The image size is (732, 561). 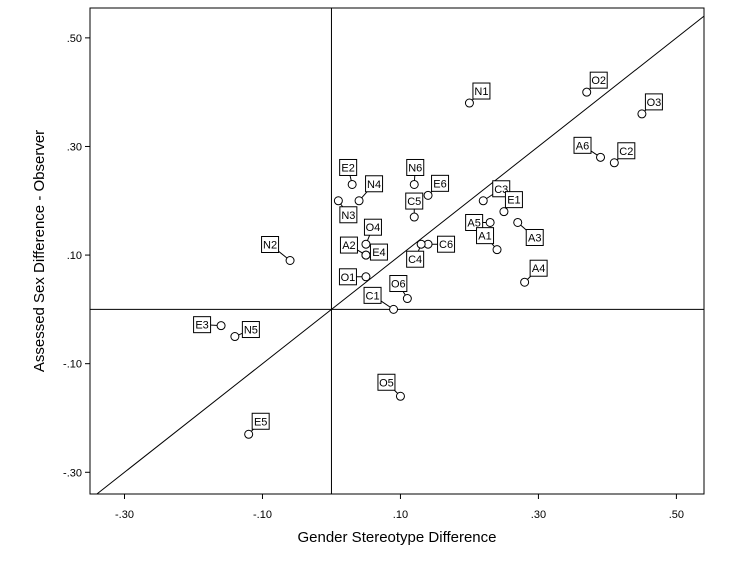 I want to click on data-point-c5: C5, so click(x=414, y=207).